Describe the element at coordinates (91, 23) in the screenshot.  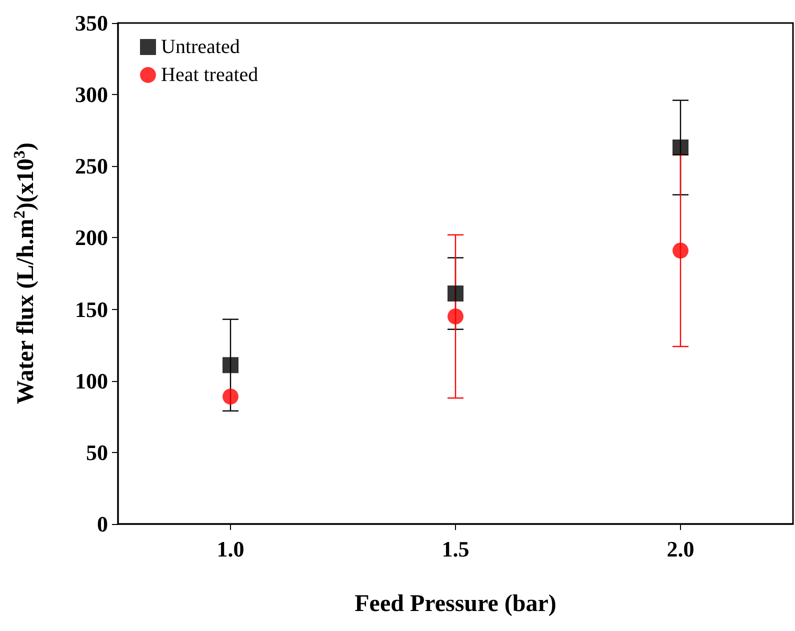
I see `y-tick-label: 350` at that location.